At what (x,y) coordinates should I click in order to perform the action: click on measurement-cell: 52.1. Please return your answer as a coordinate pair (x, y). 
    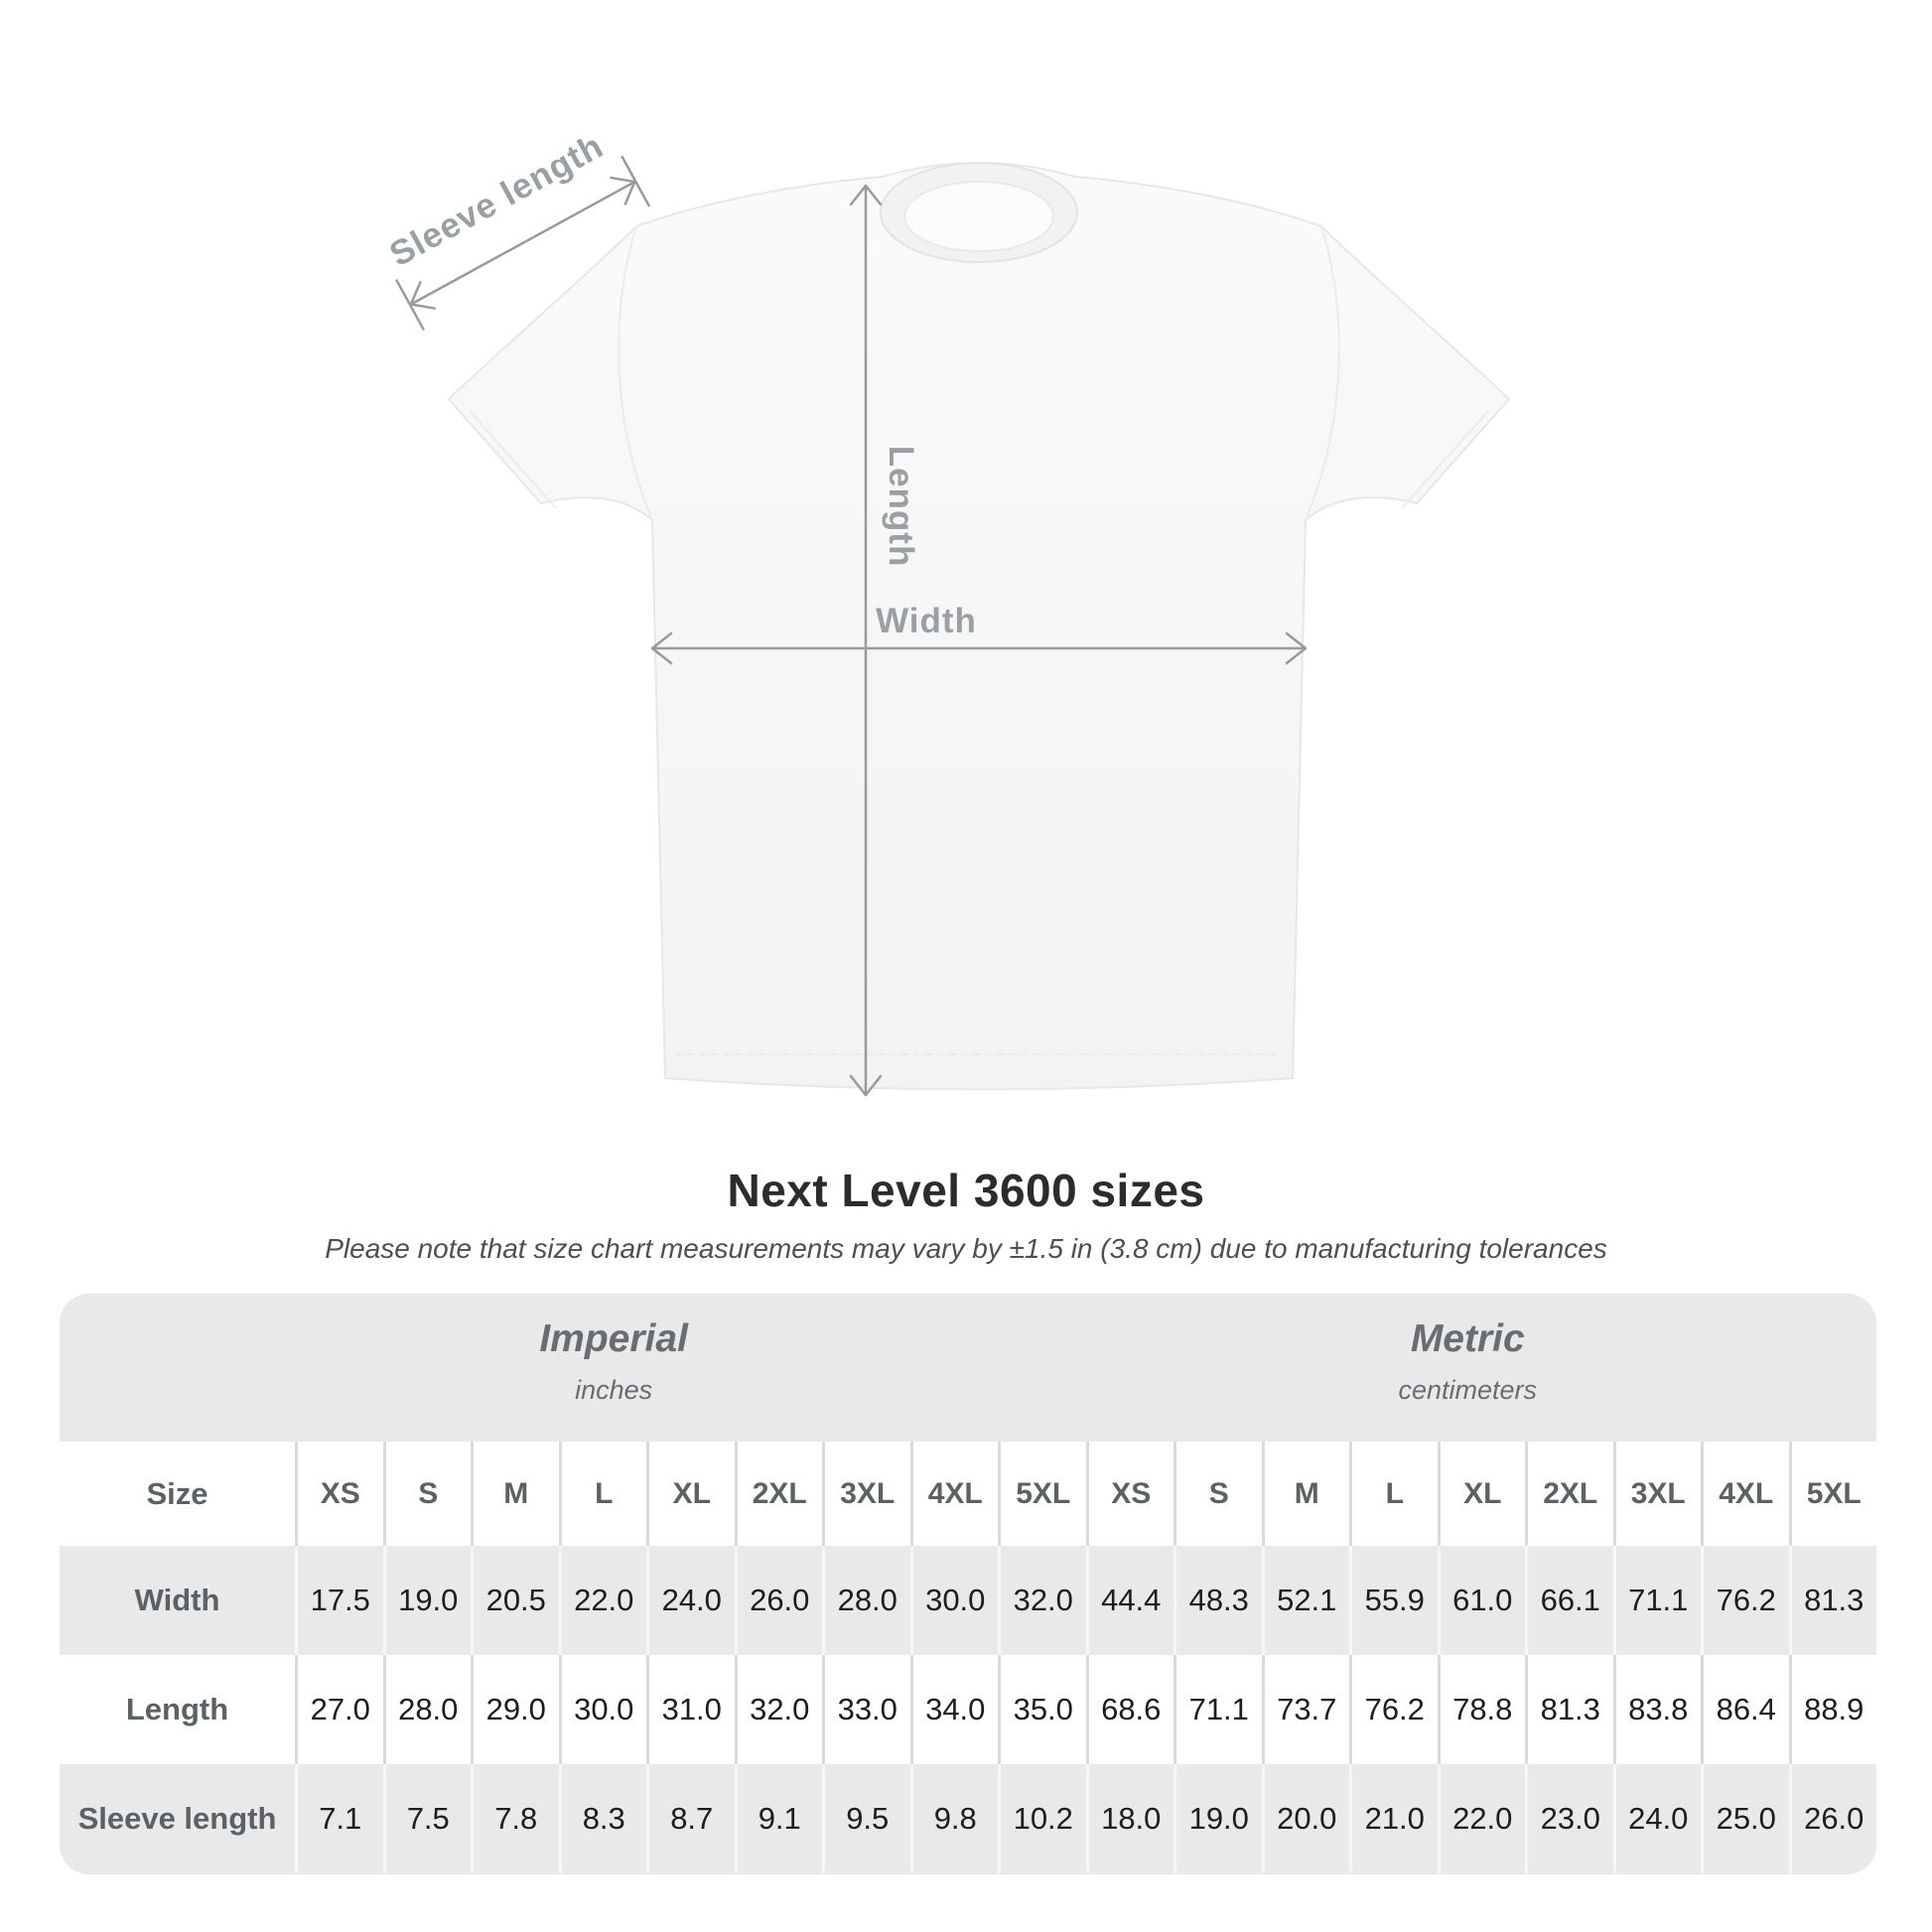
    Looking at the image, I should click on (1305, 1600).